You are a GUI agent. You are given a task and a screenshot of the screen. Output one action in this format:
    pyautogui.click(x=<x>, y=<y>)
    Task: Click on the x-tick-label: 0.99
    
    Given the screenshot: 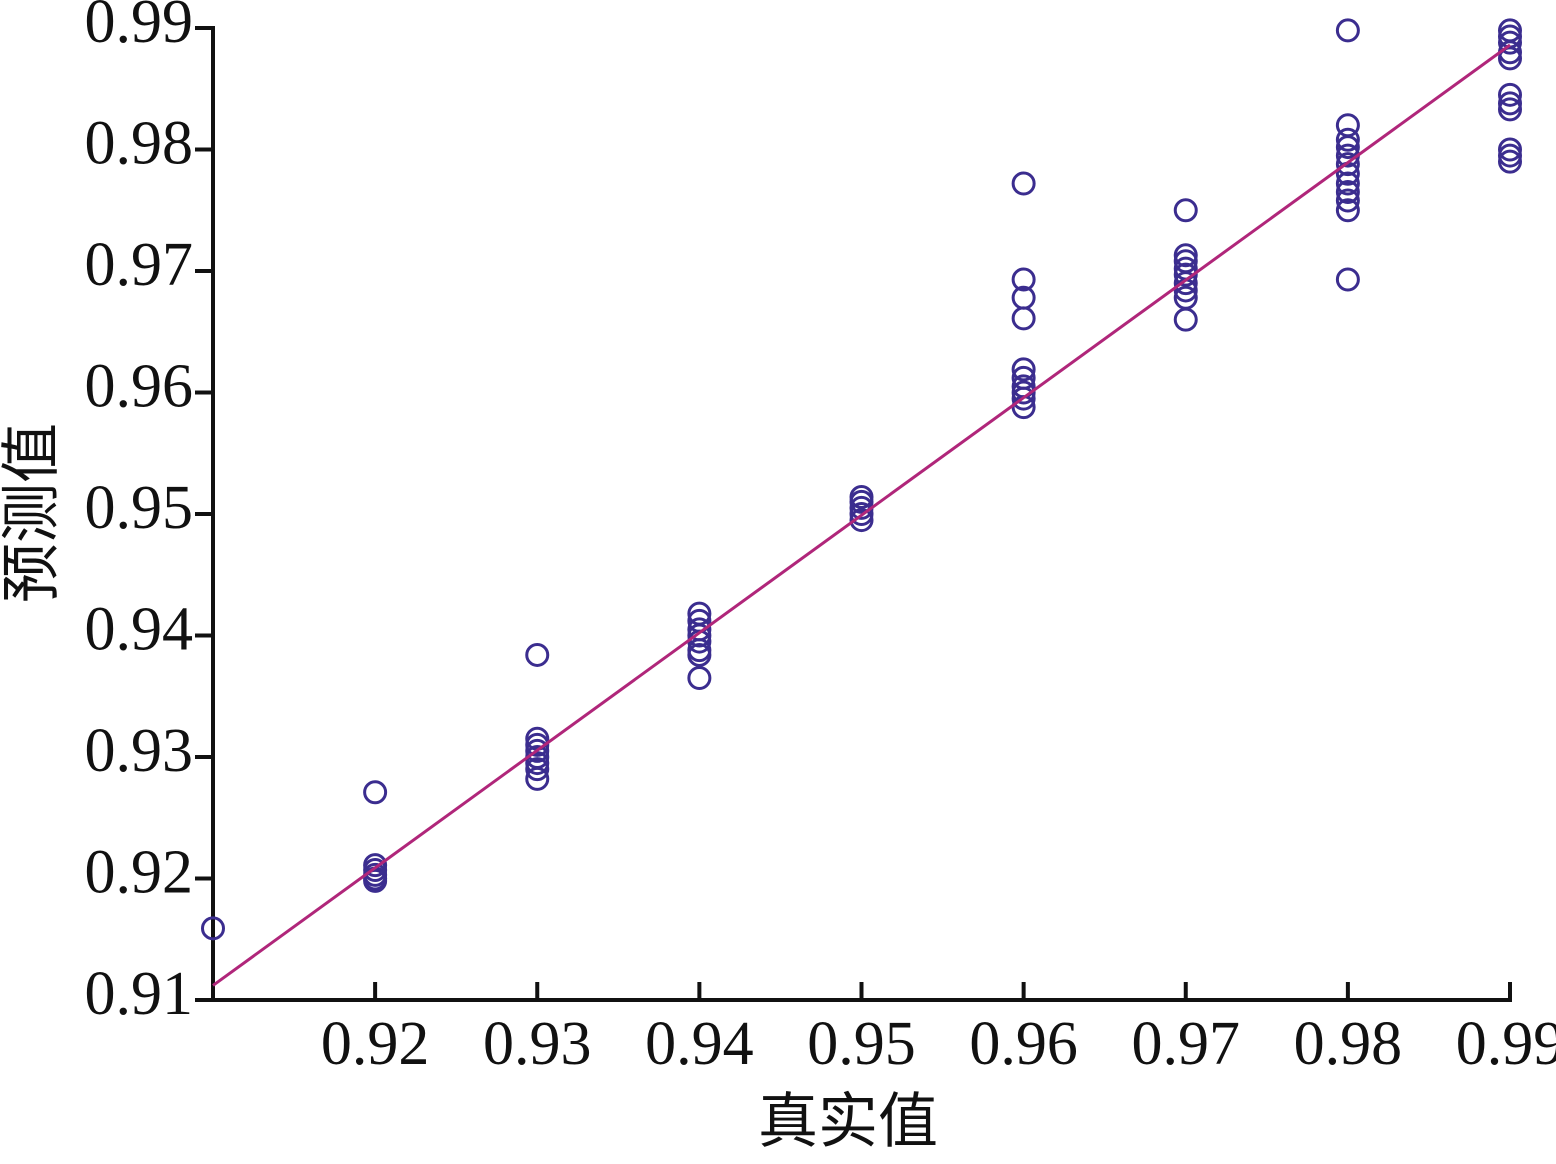 What is the action you would take?
    pyautogui.click(x=1506, y=1044)
    